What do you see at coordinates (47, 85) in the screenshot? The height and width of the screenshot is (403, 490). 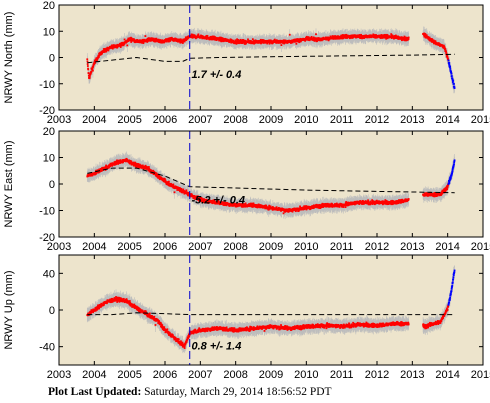 I see `y-tick-label: -10` at bounding box center [47, 85].